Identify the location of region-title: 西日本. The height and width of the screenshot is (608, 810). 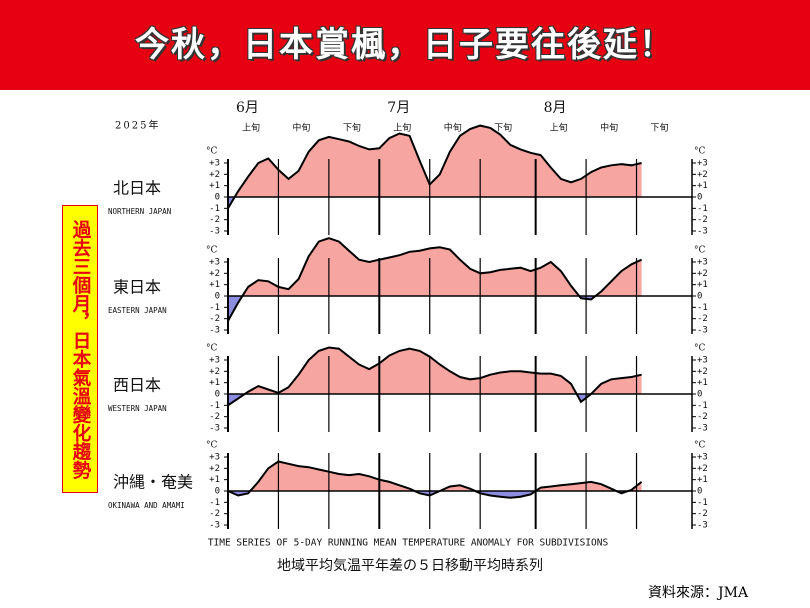
(137, 385).